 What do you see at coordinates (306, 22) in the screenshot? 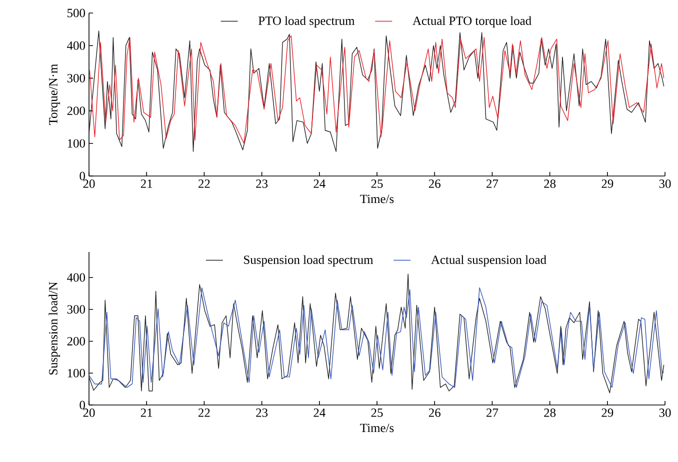
I see `legend-label: PTO load spectrum` at bounding box center [306, 22].